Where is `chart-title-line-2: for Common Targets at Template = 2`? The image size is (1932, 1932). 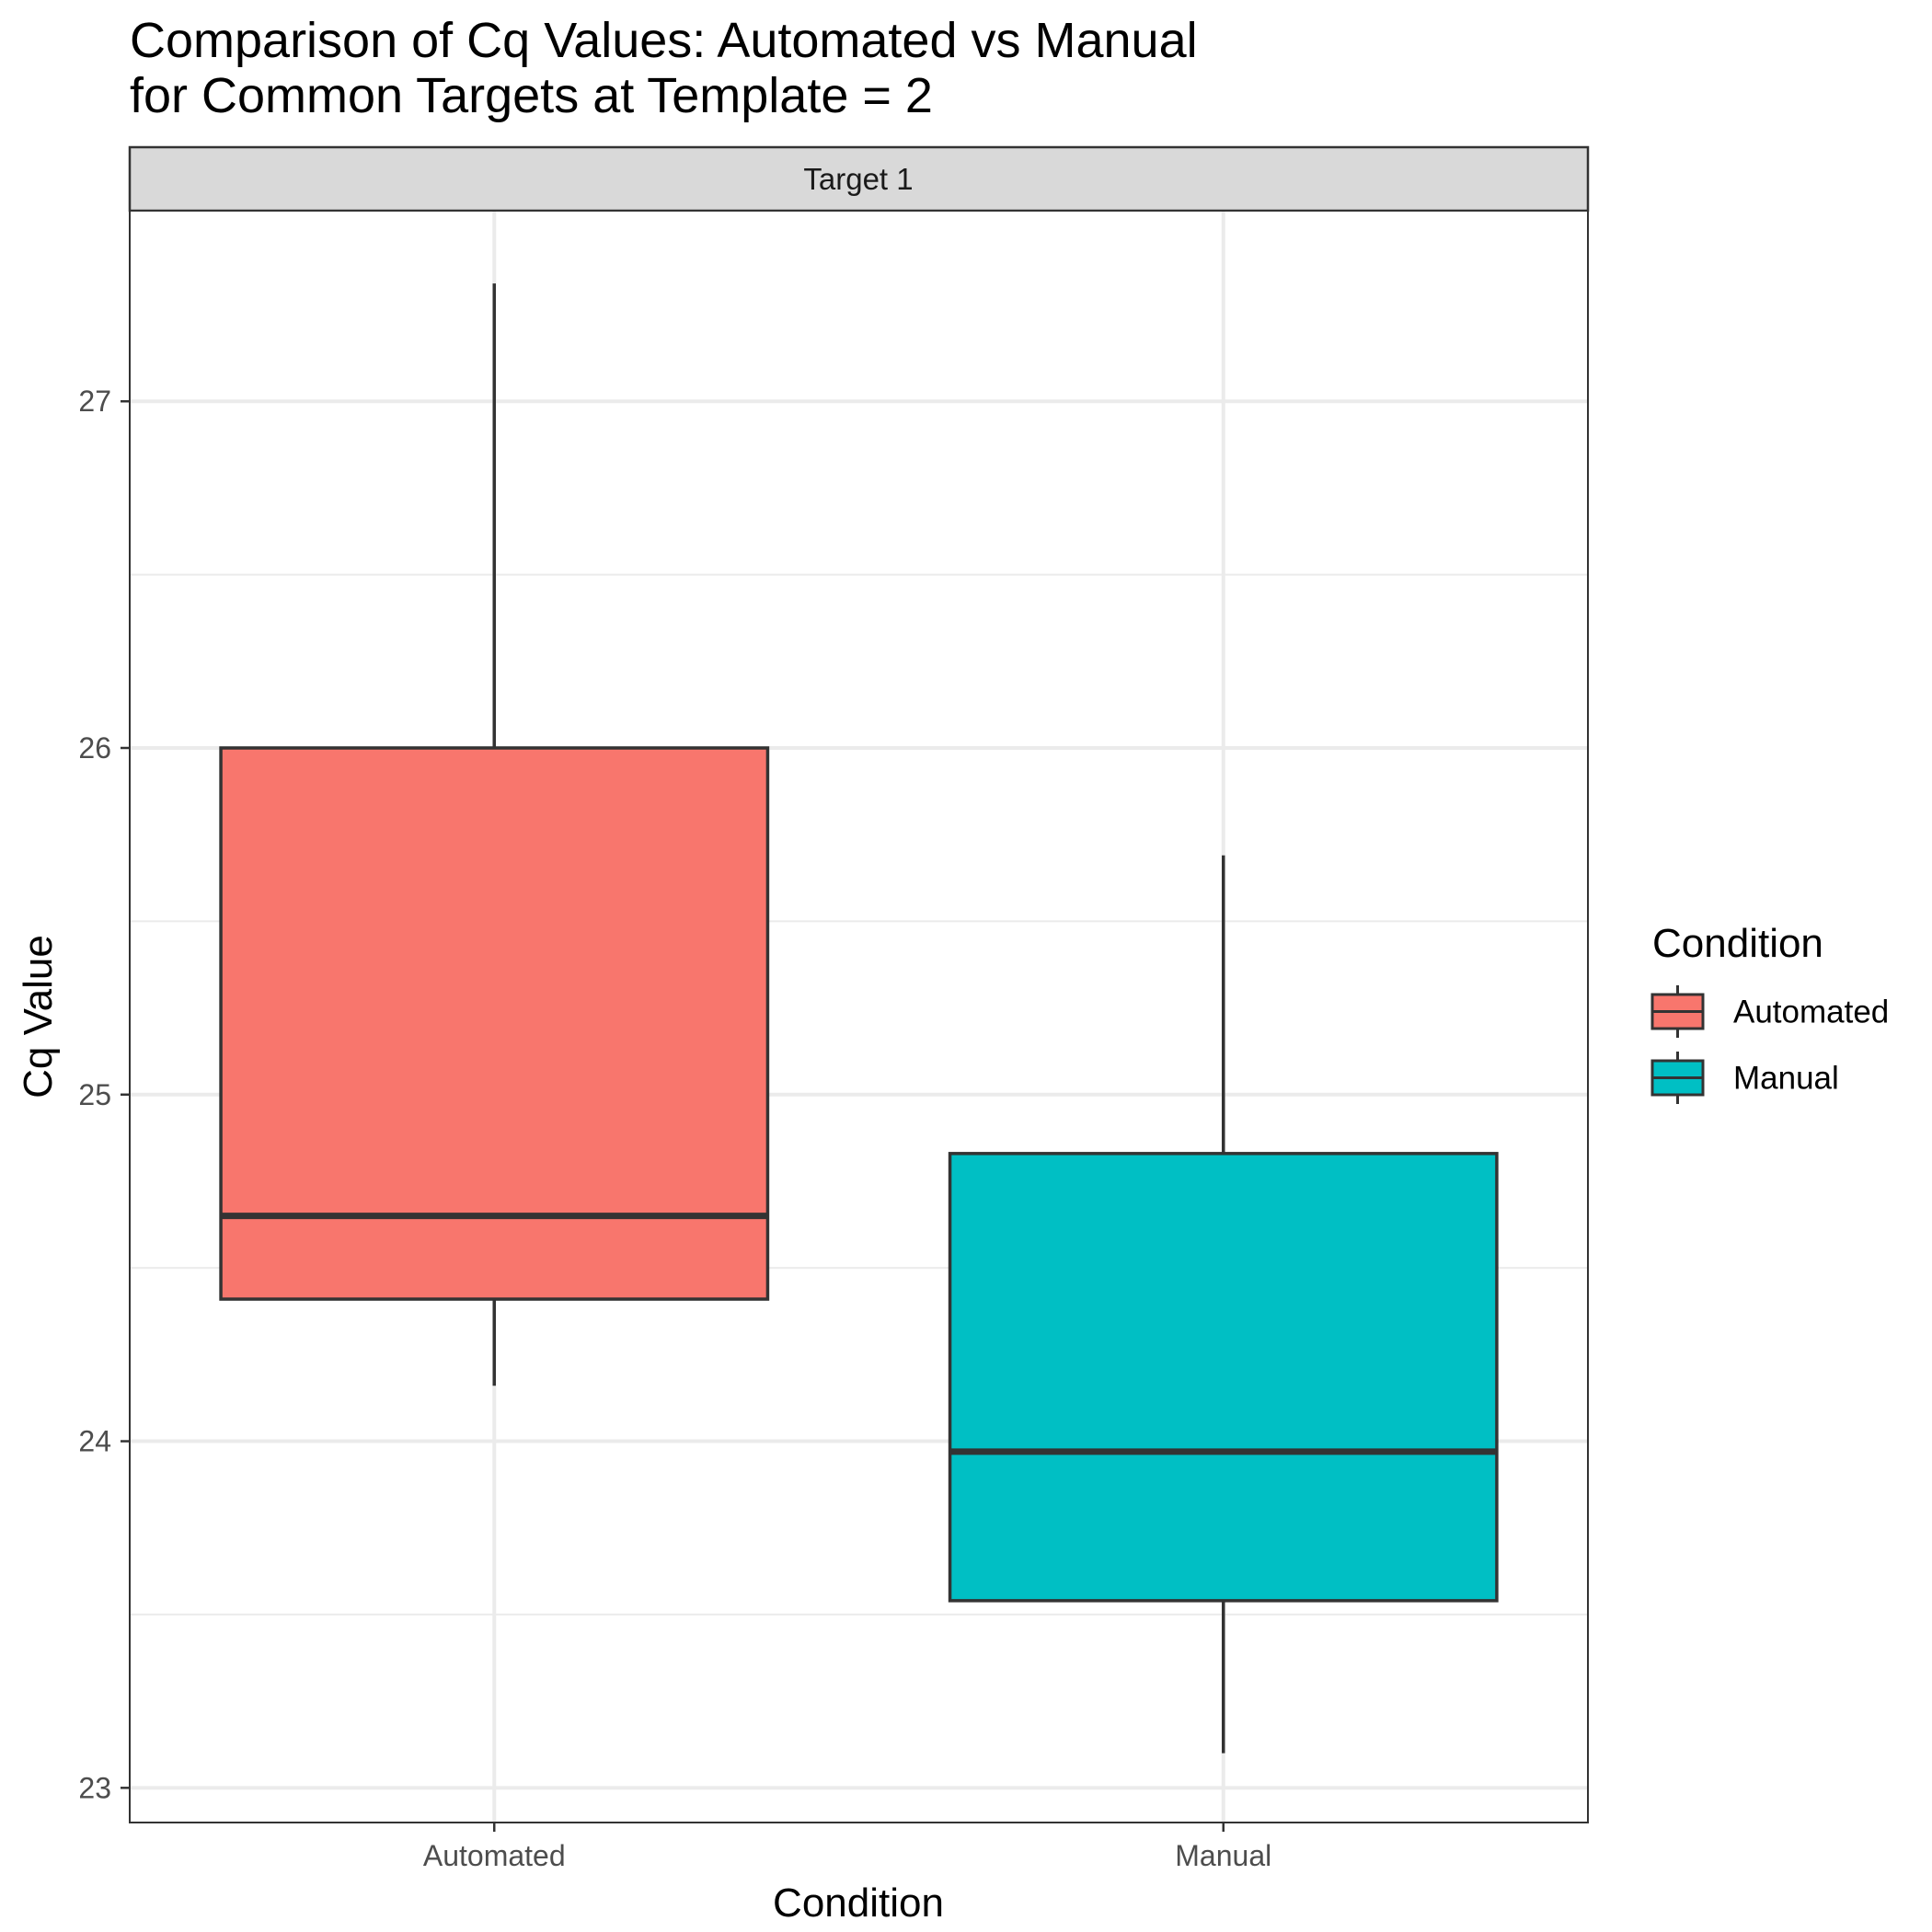 chart-title-line-2: for Common Targets at Template = 2 is located at coordinates (531, 95).